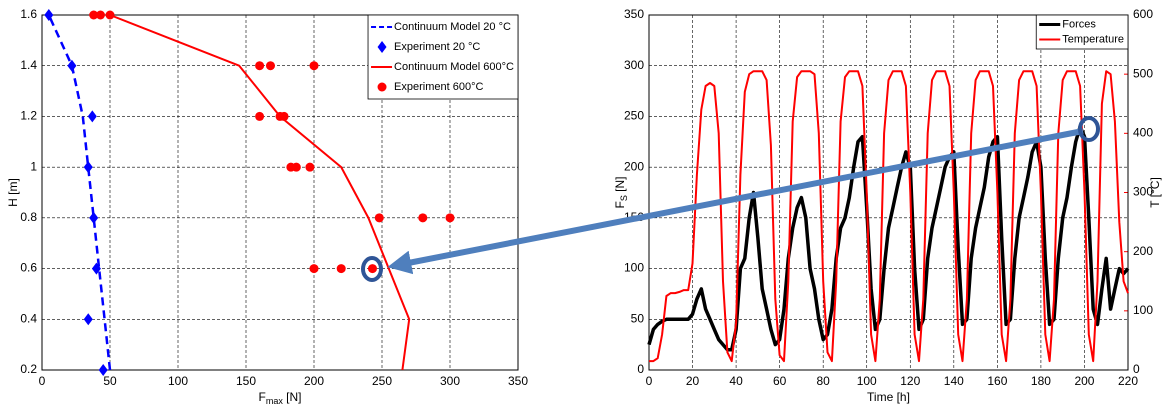 This screenshot has width=1164, height=412. What do you see at coordinates (997, 381) in the screenshot?
I see `x-tick-label: 160` at bounding box center [997, 381].